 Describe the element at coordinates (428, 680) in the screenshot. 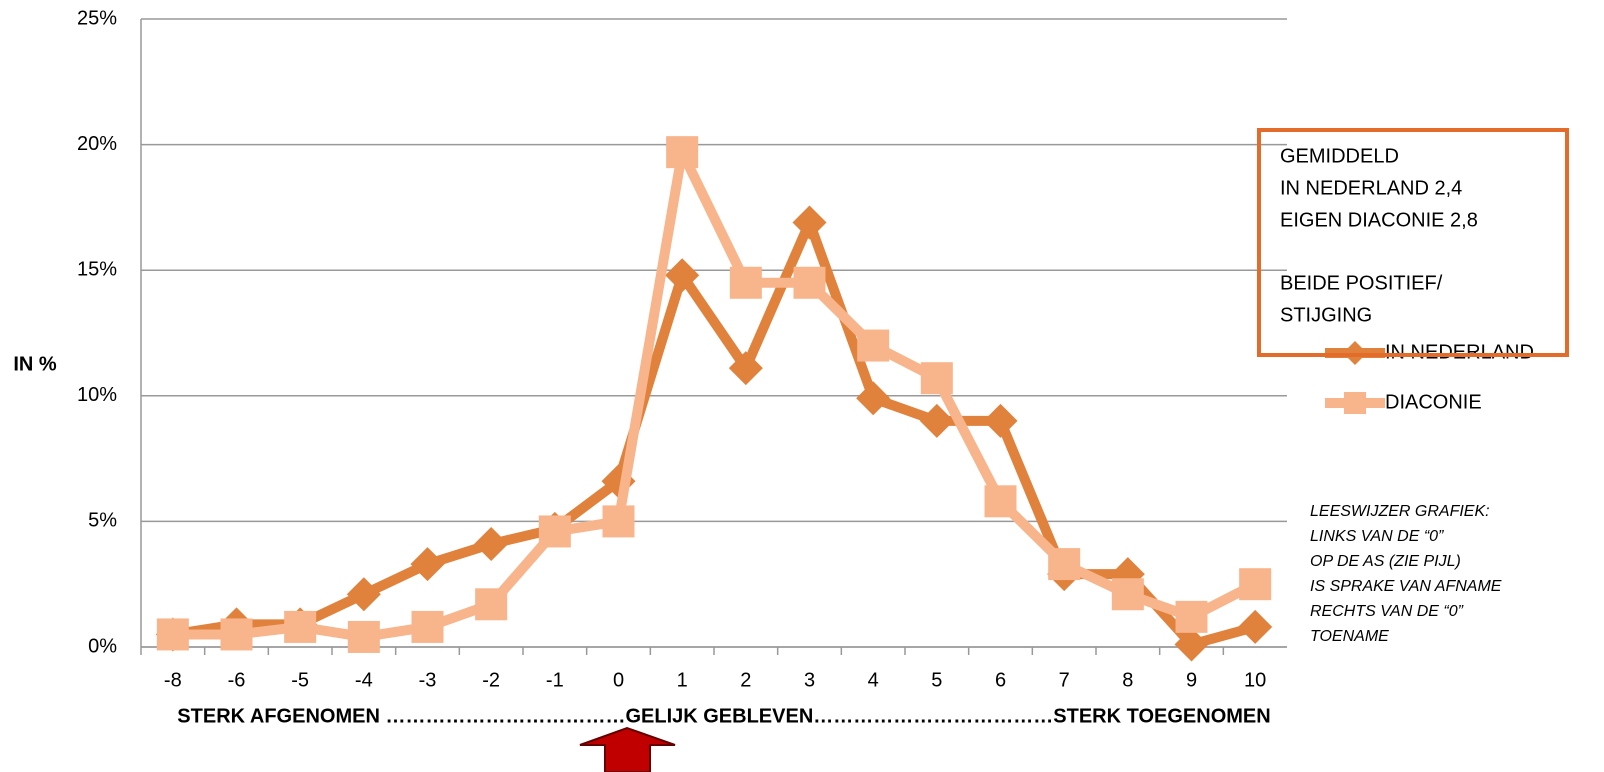

I see `x-tick-label: -3` at that location.